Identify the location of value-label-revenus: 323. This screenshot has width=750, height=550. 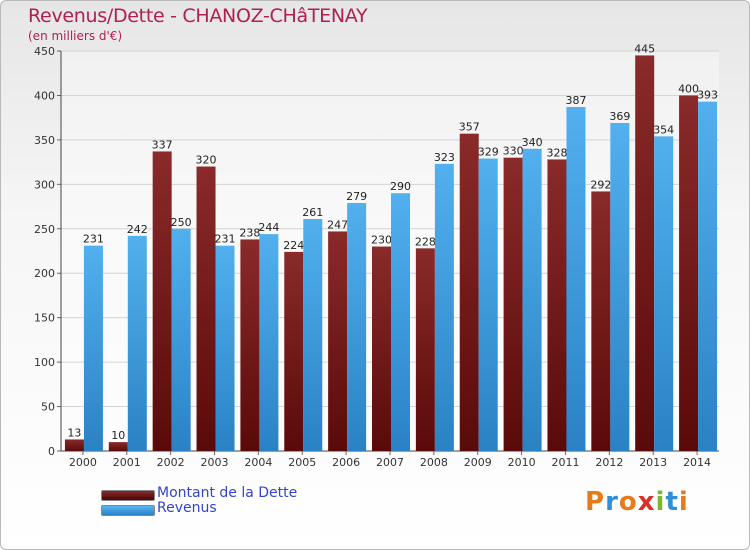
(444, 157).